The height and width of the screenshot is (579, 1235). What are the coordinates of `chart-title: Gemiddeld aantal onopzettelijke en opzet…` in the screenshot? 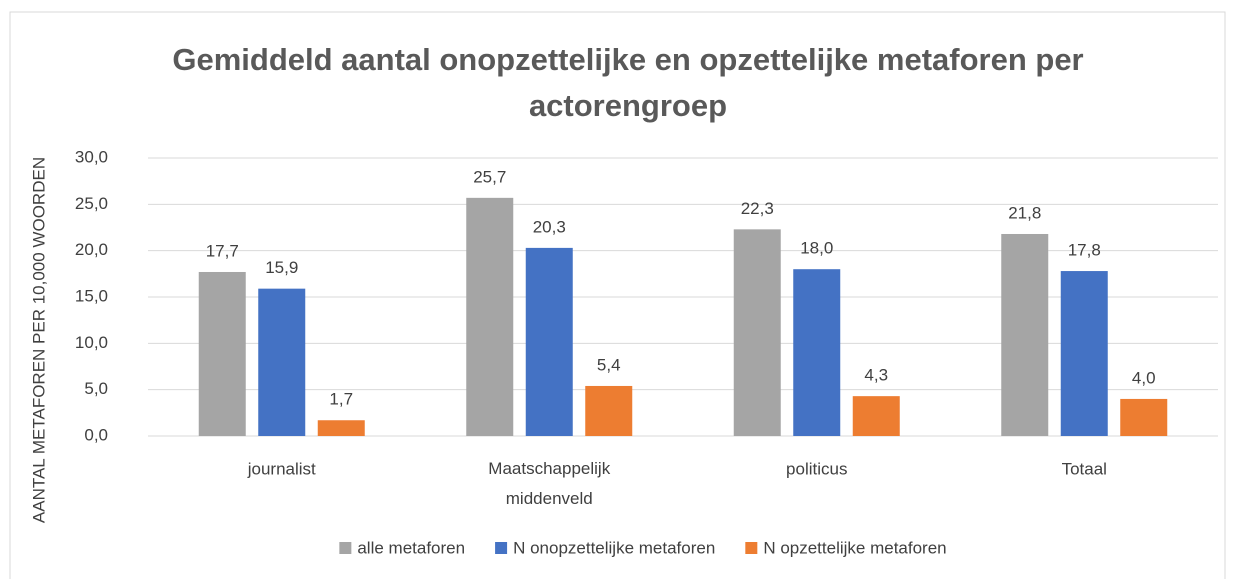 It's located at (627, 82).